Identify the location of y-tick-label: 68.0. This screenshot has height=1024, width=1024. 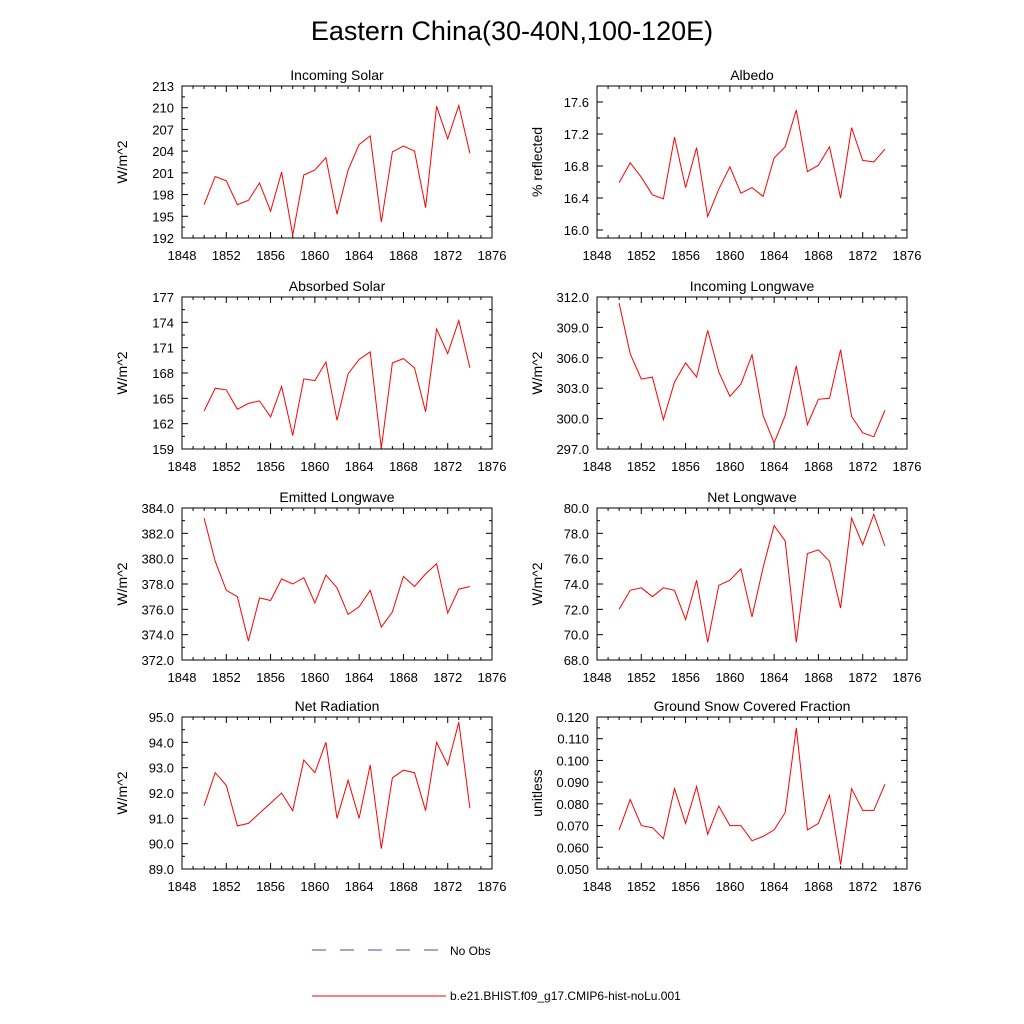
(576, 660).